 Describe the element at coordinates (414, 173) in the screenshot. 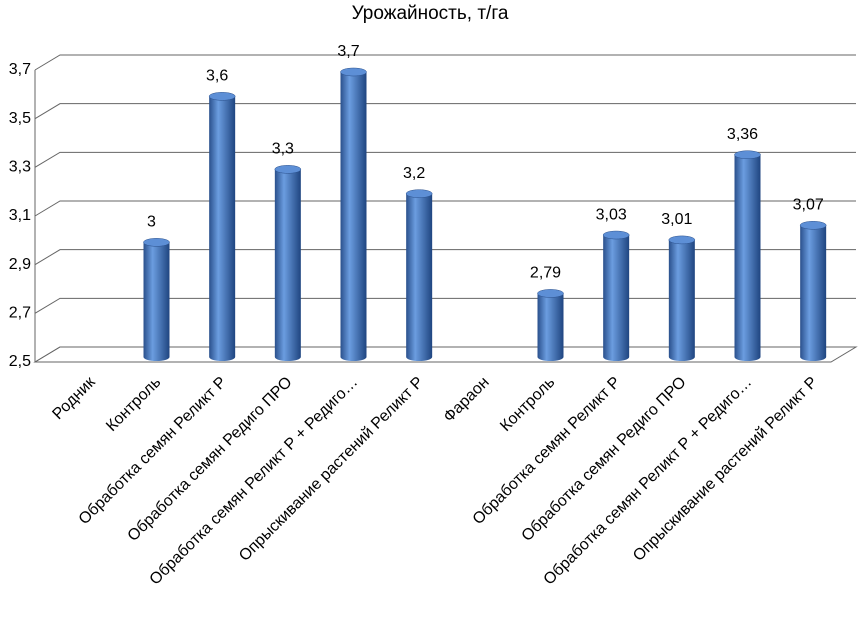

I see `value-label: 3,2` at that location.